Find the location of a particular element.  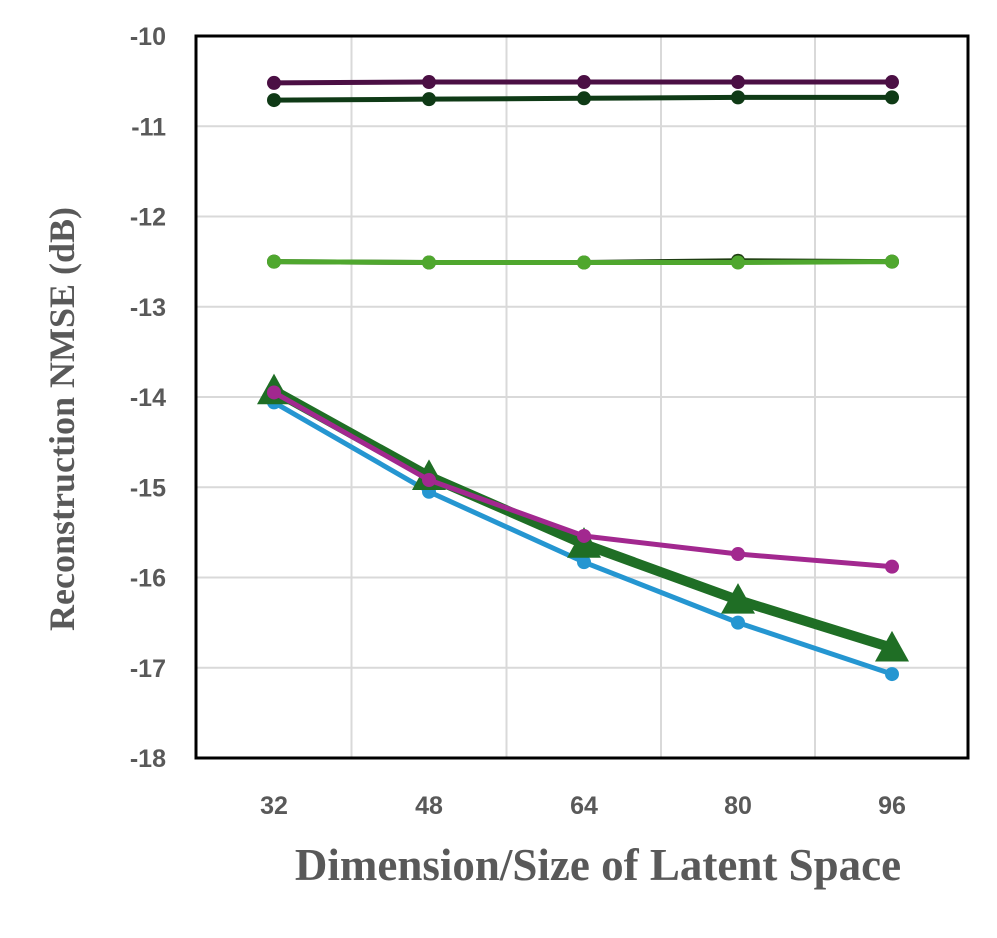

y-tick-label: -17 is located at coordinates (148, 669).